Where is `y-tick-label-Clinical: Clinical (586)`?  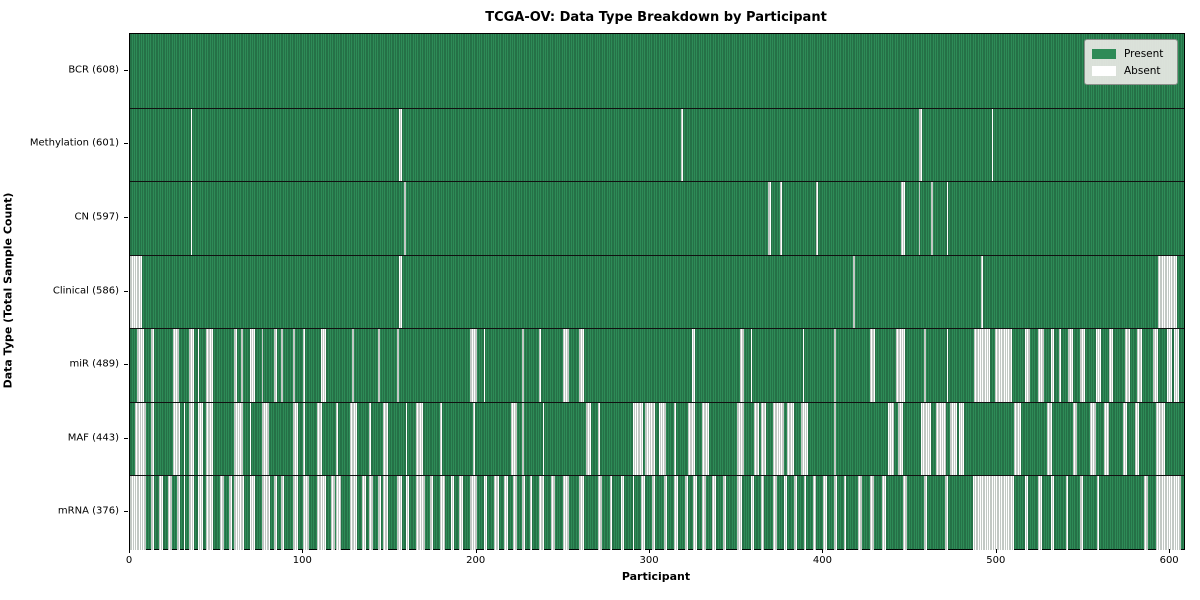
y-tick-label-Clinical: Clinical (586) is located at coordinates (85, 290).